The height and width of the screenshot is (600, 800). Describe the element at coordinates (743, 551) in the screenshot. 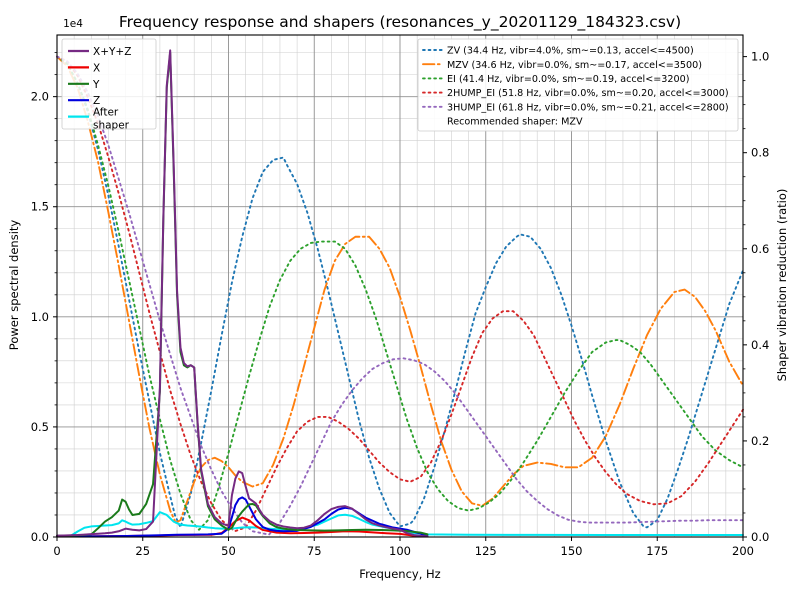

I see `x-tick-label: 200` at that location.